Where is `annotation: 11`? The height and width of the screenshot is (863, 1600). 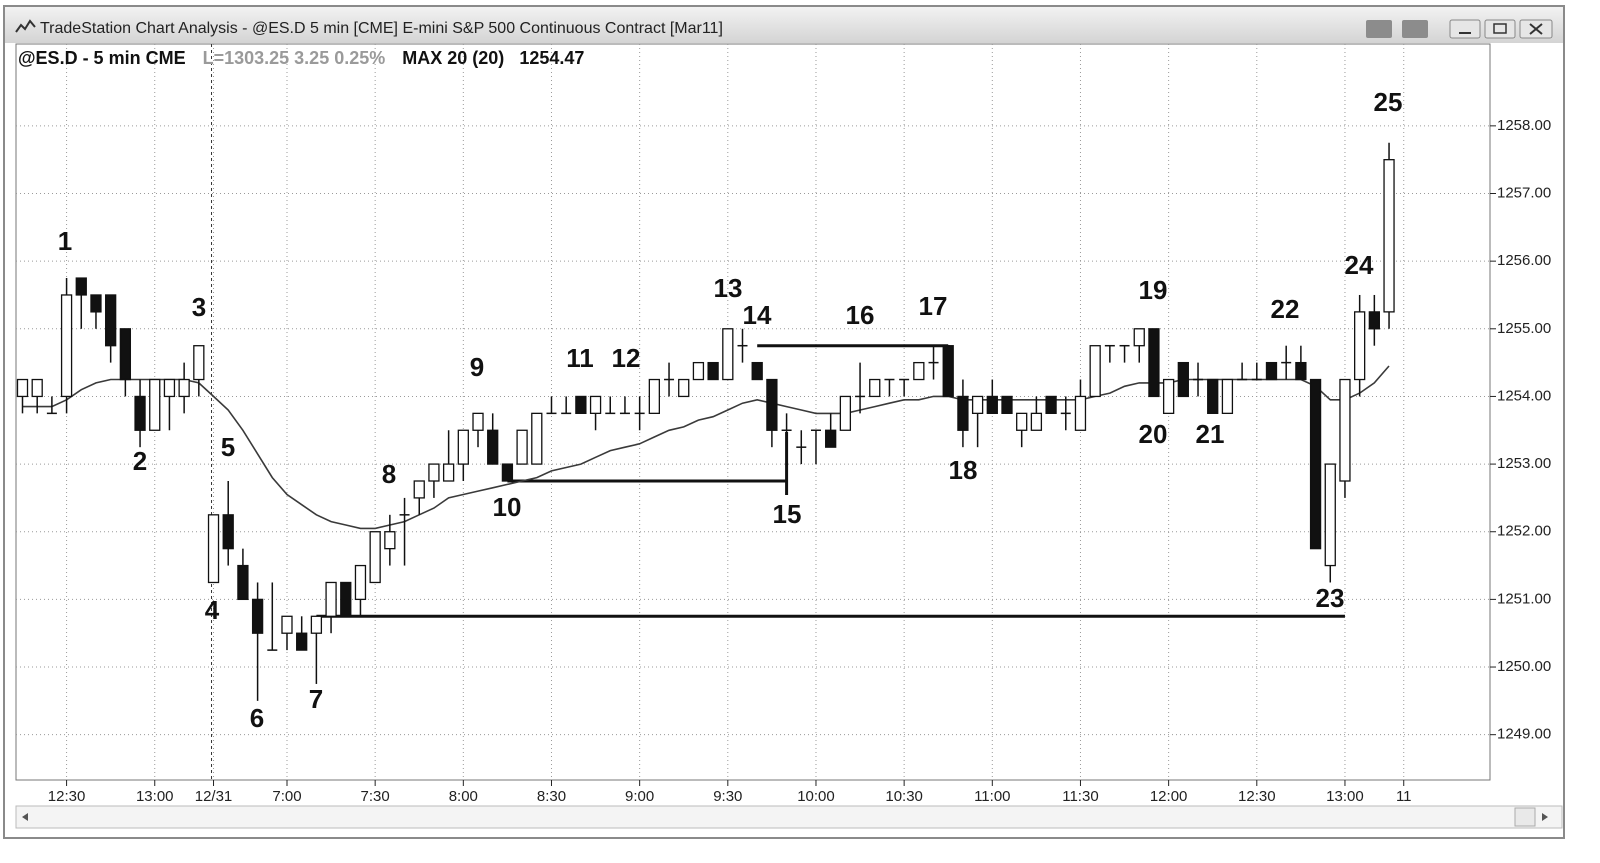
annotation: 11 is located at coordinates (580, 358).